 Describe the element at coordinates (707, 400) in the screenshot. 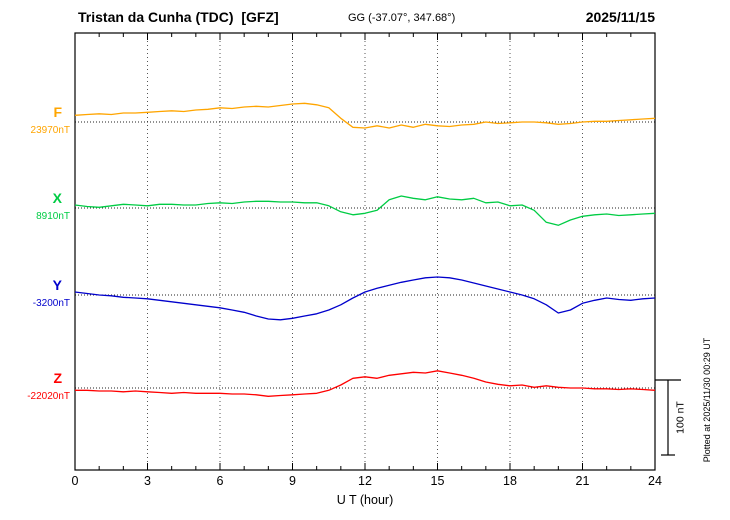

I see `plotted-at-note: Plotted at 2025/11/30 00:29 UT` at that location.